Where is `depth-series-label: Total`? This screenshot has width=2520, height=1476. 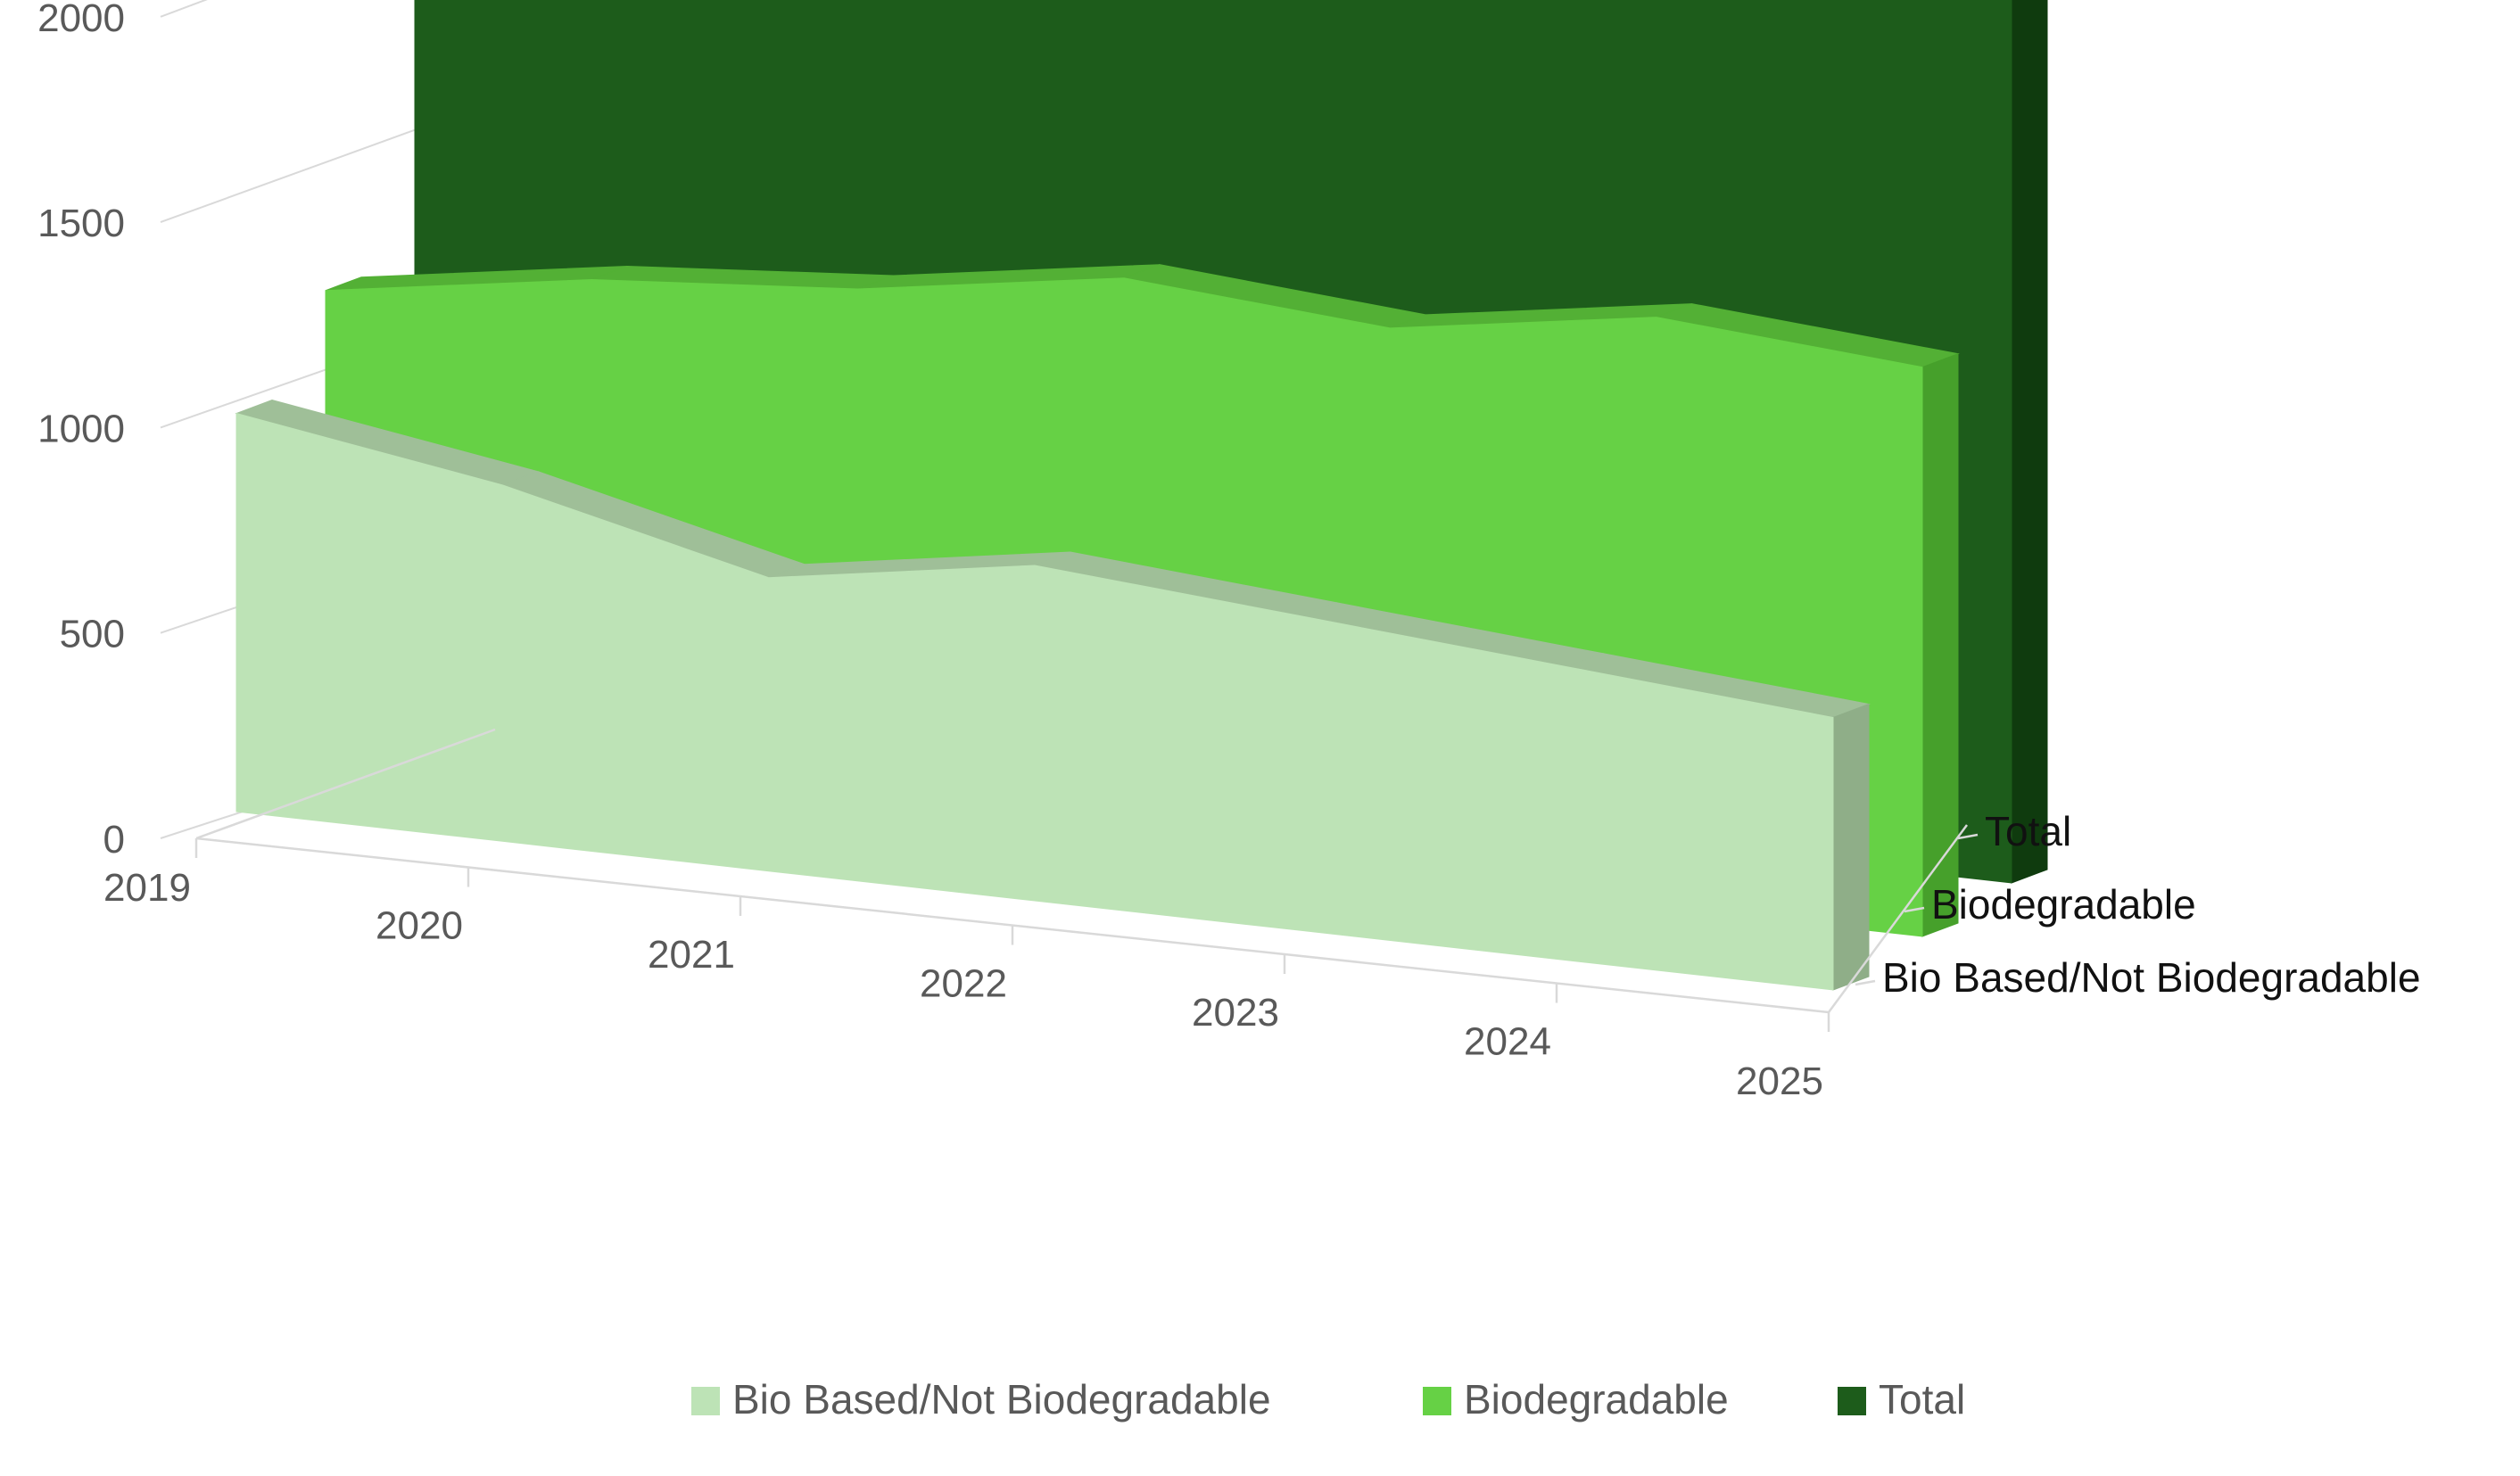
depth-series-label: Total is located at coordinates (2028, 831).